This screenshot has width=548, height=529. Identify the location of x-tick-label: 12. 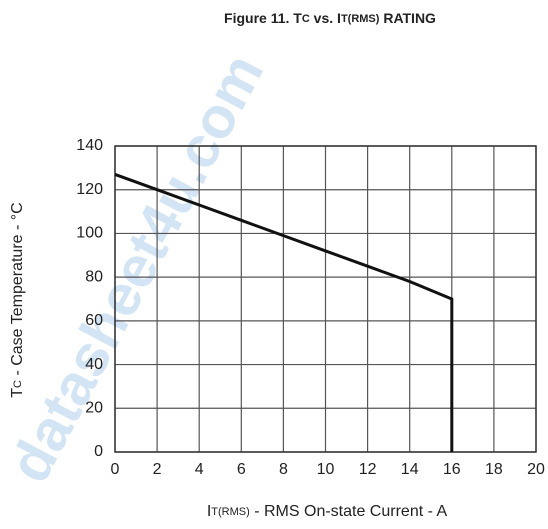
(368, 469).